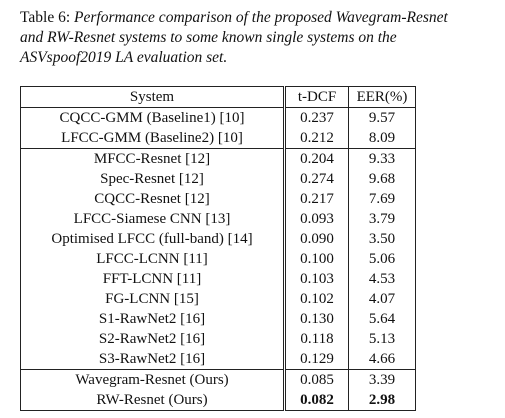  I want to click on table-row: FFT-LCNN [11] 0.103 4.53, so click(218, 279).